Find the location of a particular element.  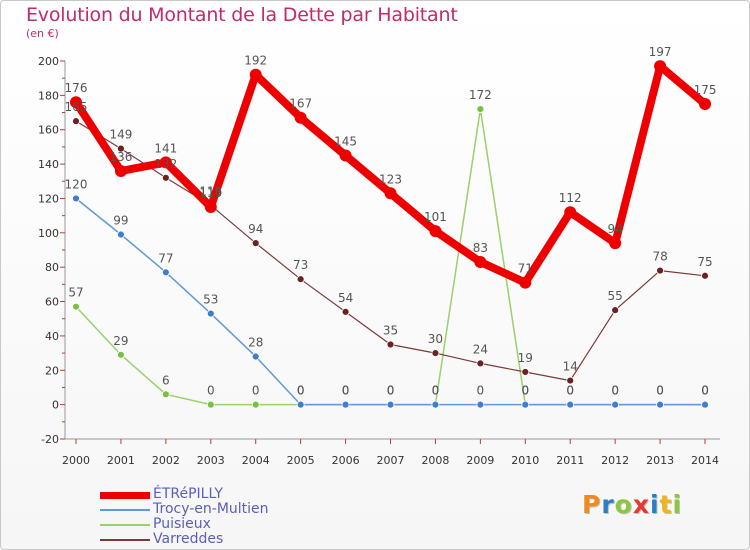

data-label: 132 is located at coordinates (165, 164).